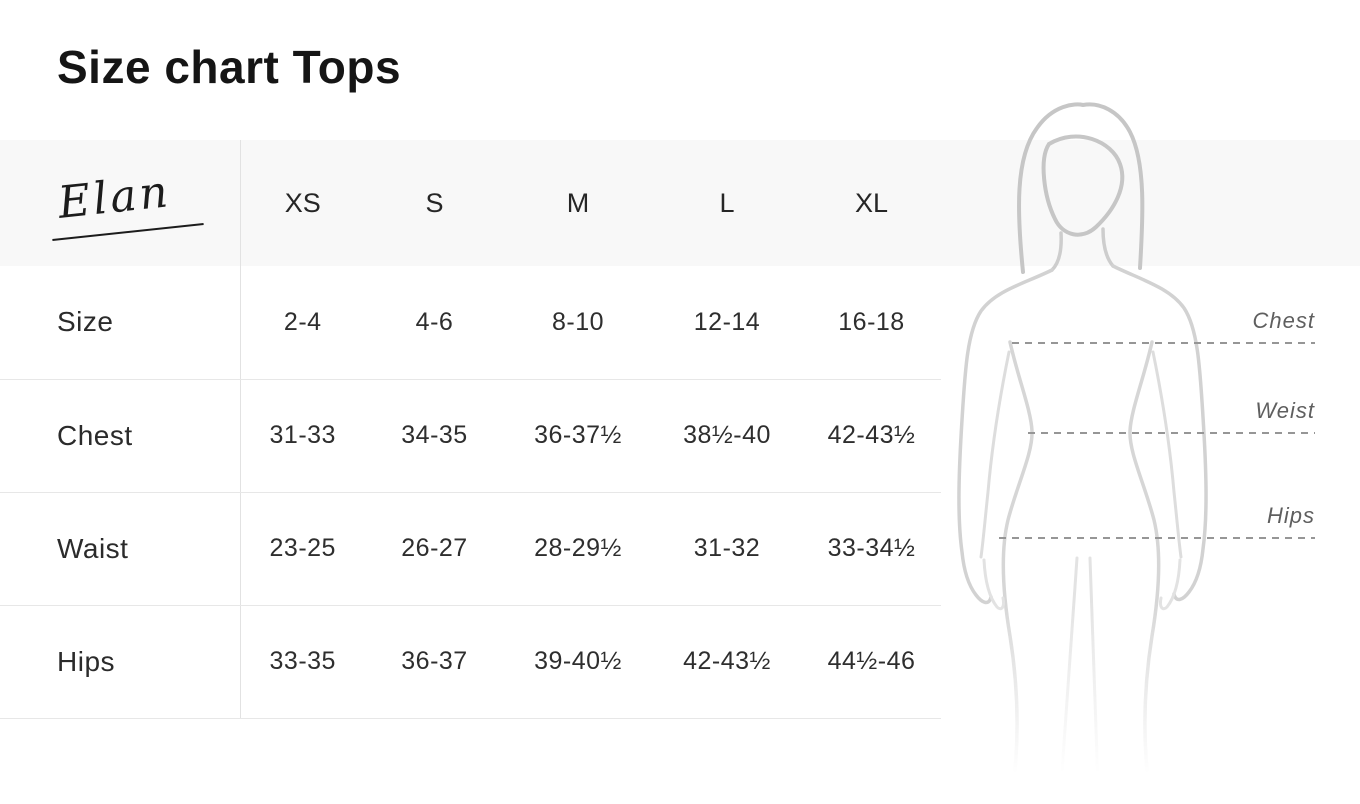  I want to click on right-inner-arm-line, so click(1167, 454).